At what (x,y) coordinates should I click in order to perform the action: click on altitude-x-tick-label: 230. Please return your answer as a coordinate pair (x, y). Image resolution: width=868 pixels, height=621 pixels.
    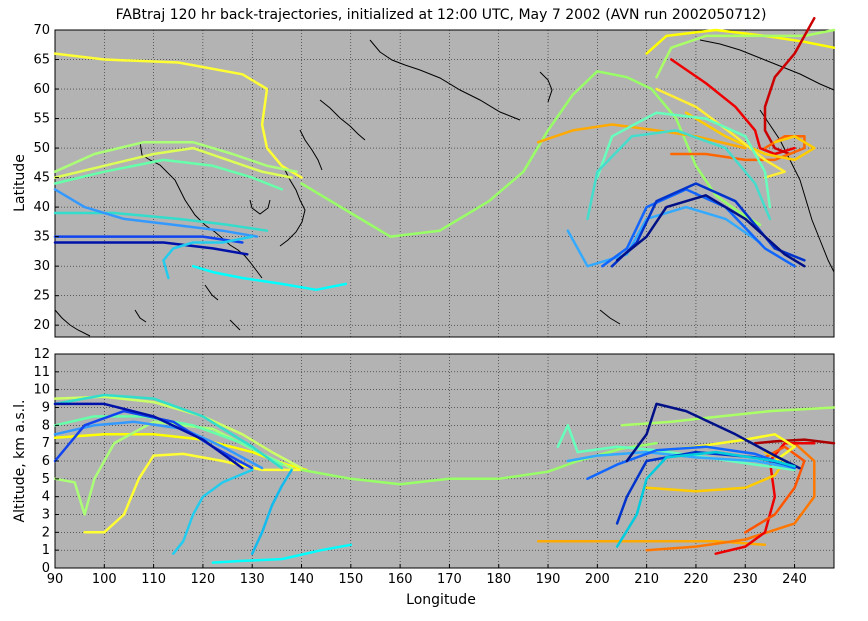
    Looking at the image, I should click on (745, 579).